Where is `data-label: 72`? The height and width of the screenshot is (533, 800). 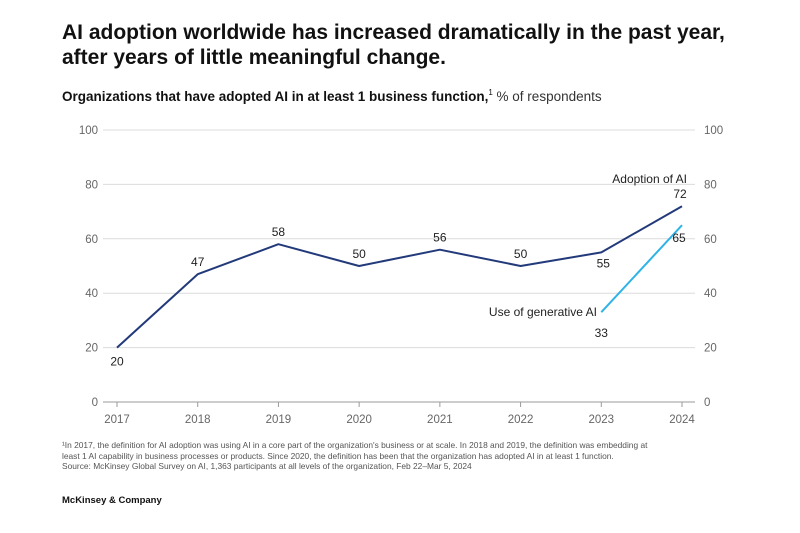 data-label: 72 is located at coordinates (680, 194).